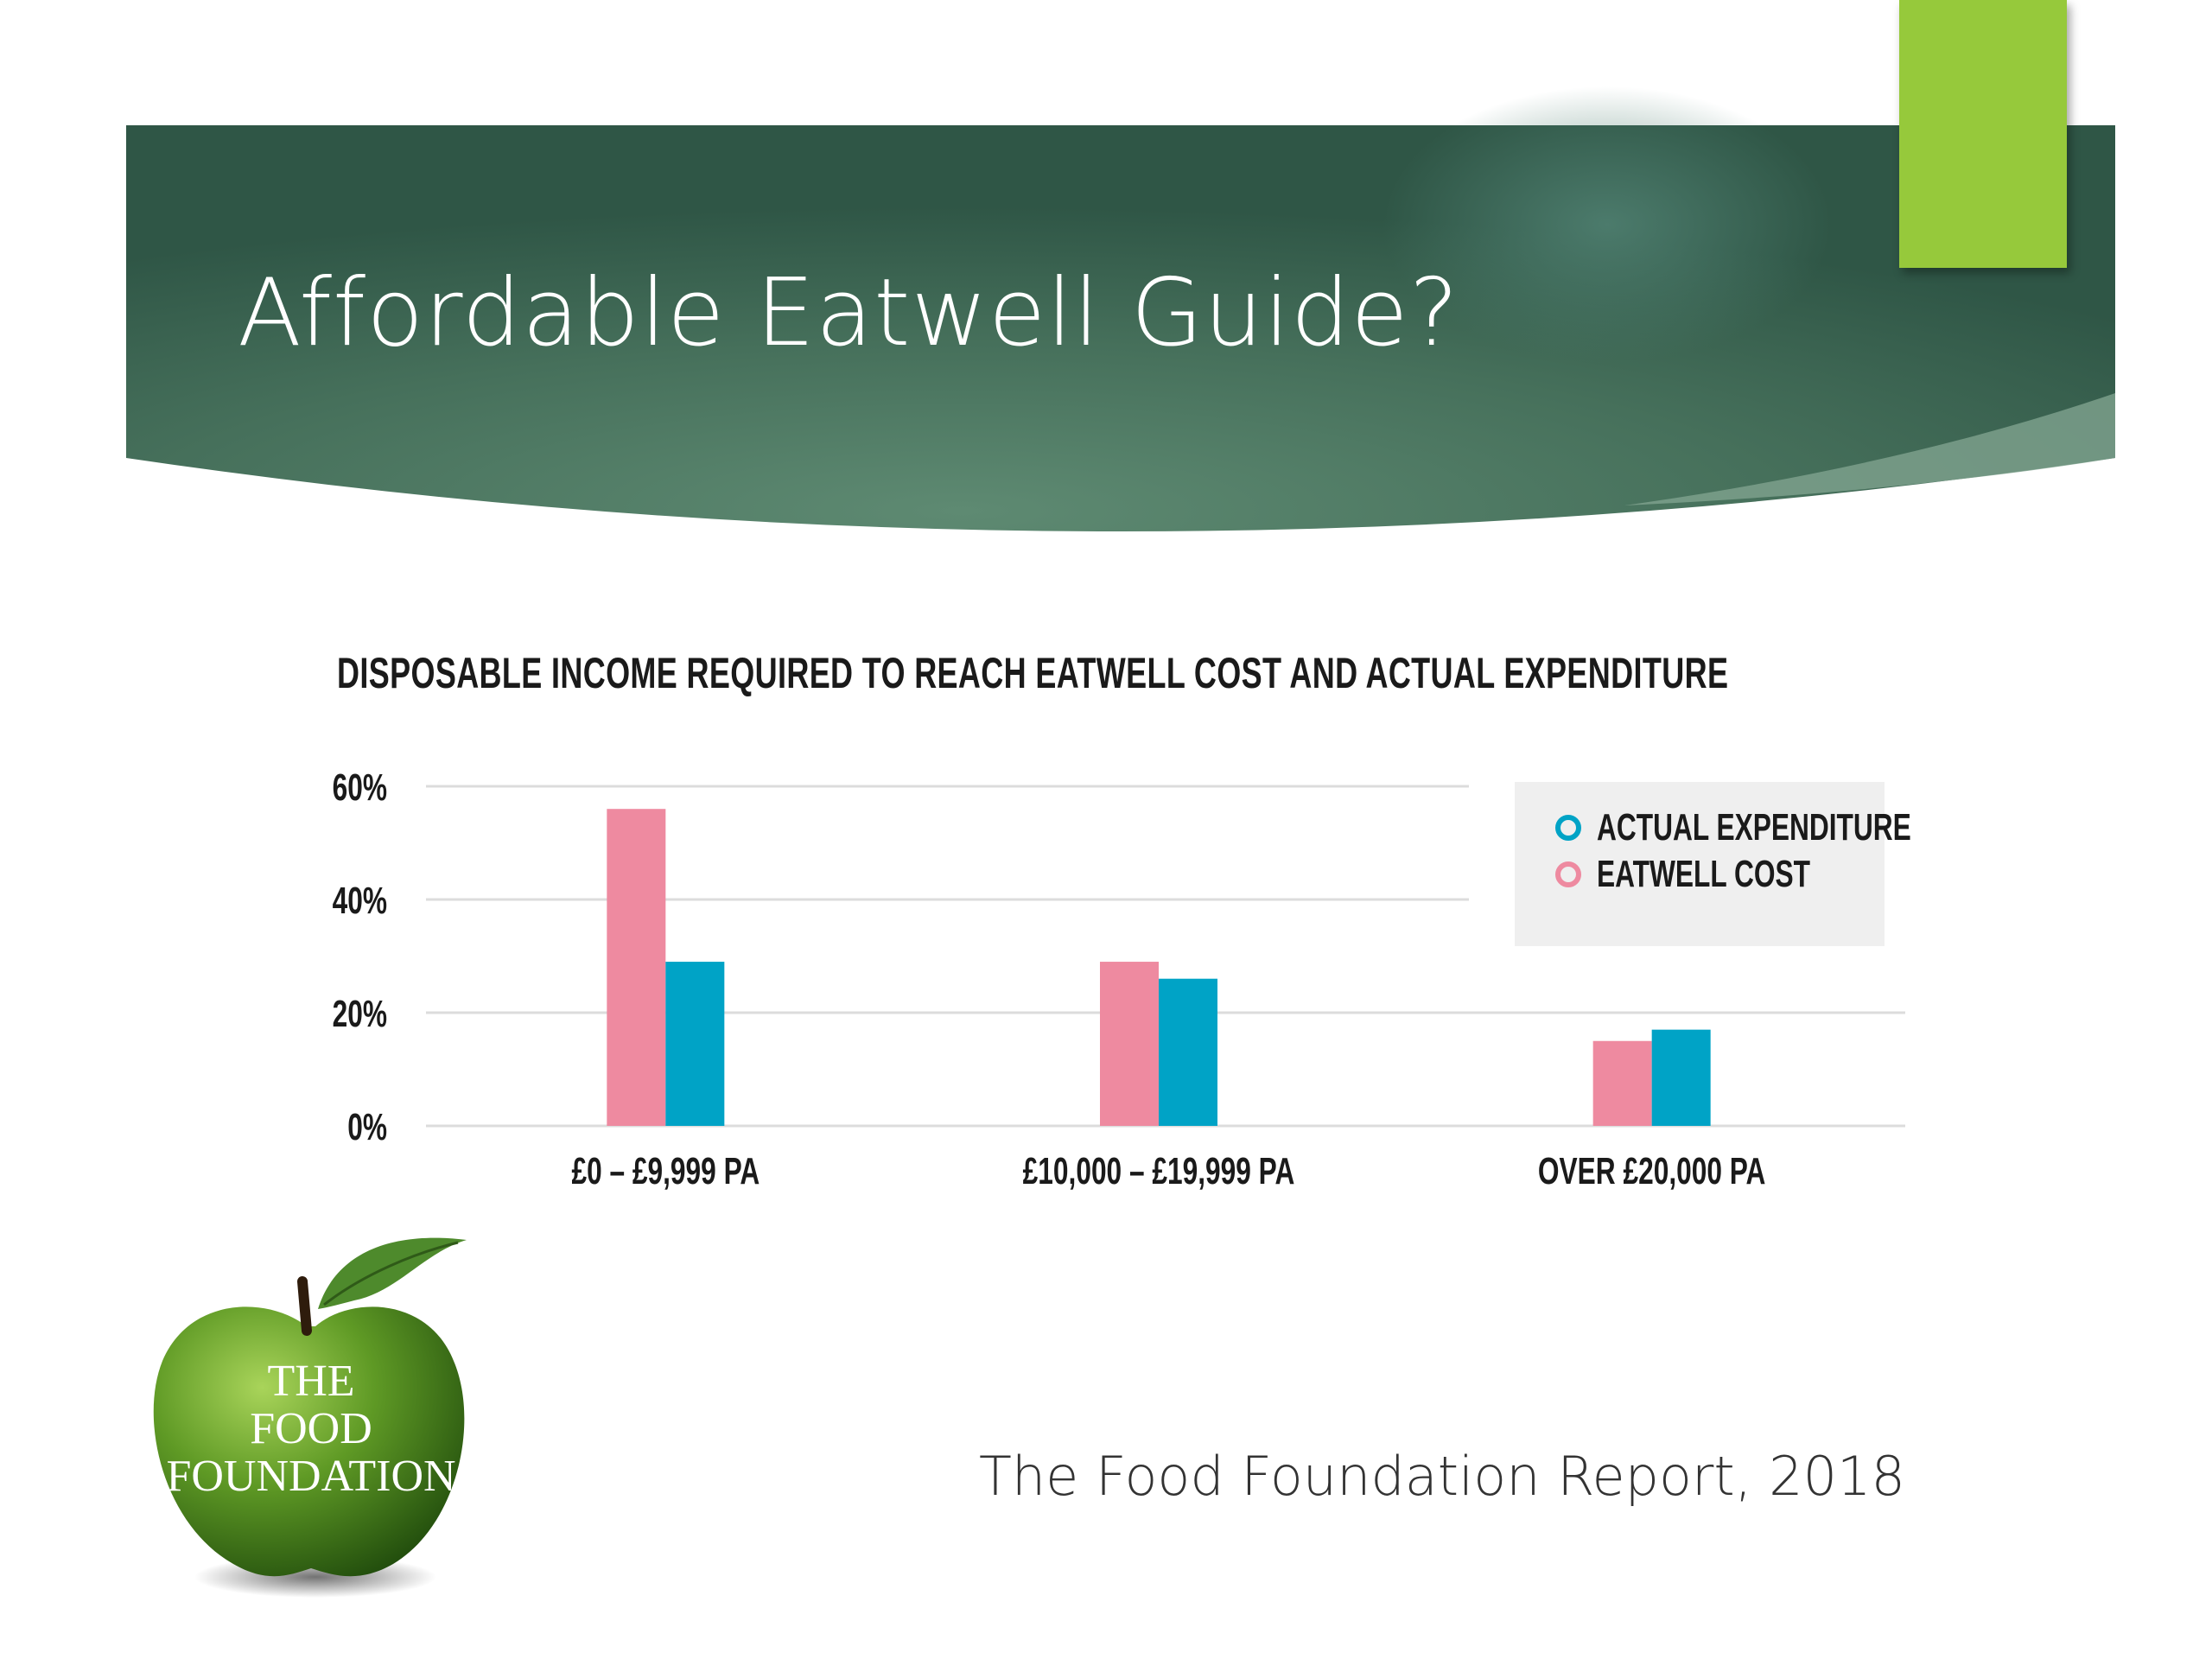 The height and width of the screenshot is (1659, 2212). What do you see at coordinates (1754, 827) in the screenshot?
I see `legend-label-actual-expenditure: ACTUAL EXPENDITURE` at bounding box center [1754, 827].